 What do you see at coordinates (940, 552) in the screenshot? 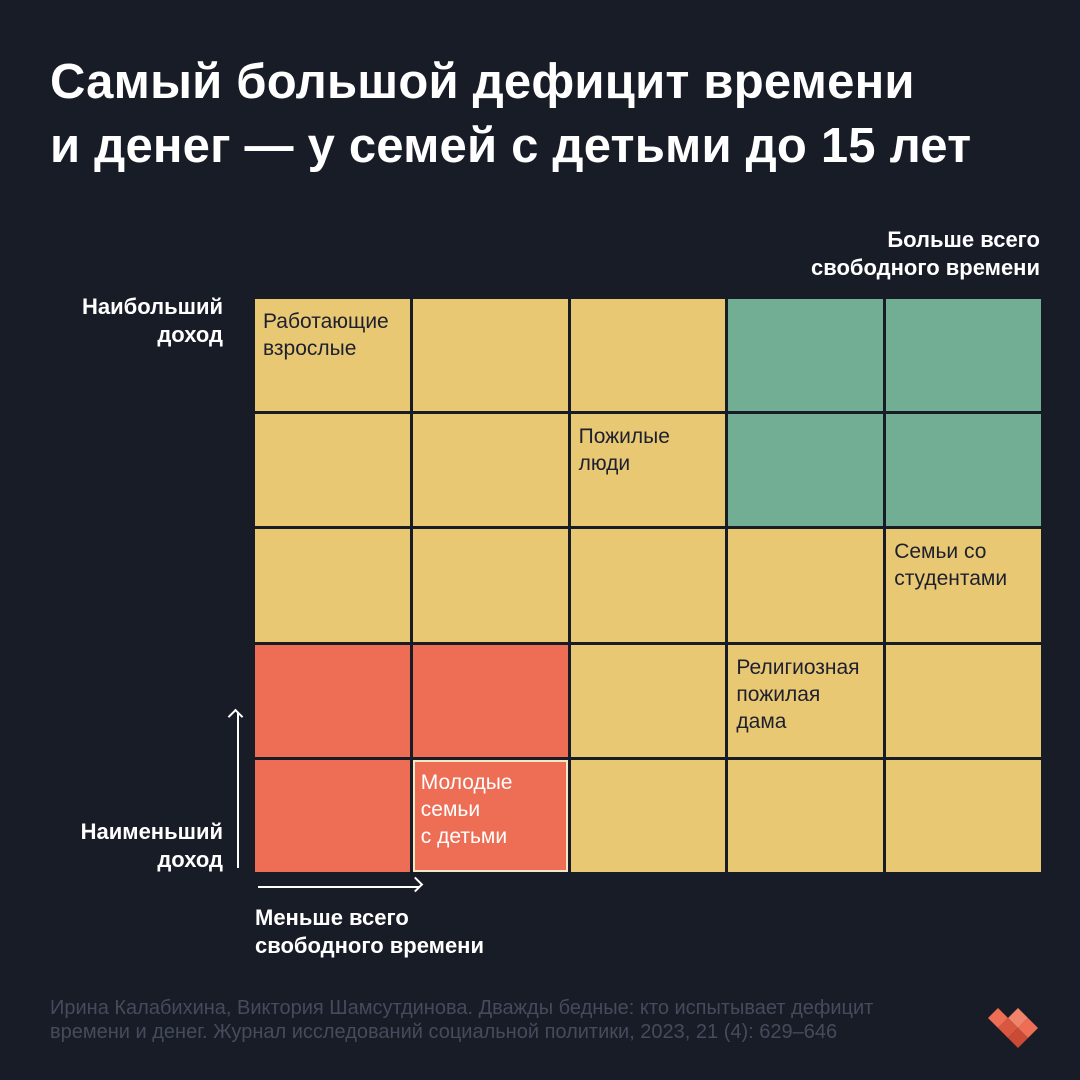
I see `cell-label-line: Семьи со` at bounding box center [940, 552].